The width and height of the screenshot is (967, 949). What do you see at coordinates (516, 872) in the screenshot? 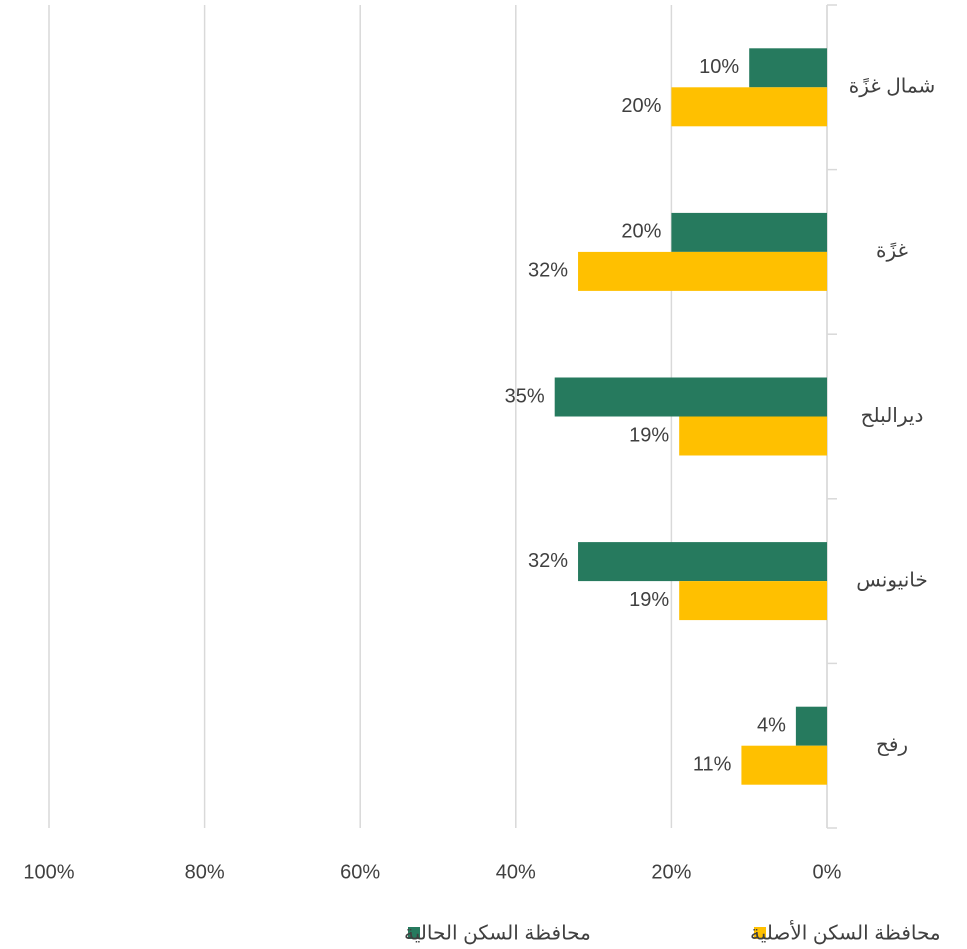
I see `x-tick-label: 40%` at bounding box center [516, 872].